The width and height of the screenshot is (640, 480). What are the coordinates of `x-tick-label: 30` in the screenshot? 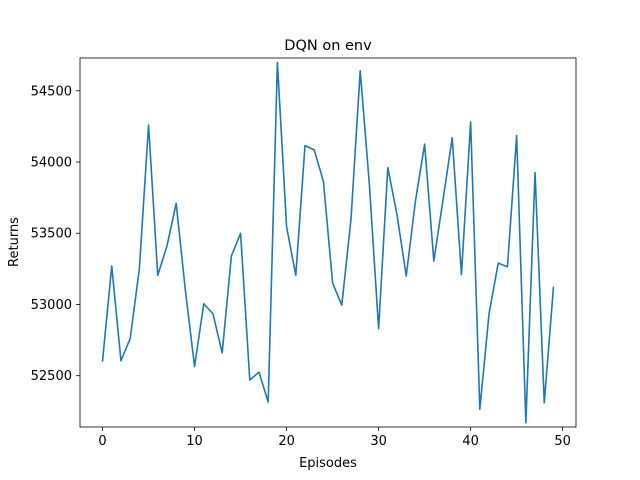 It's located at (378, 441).